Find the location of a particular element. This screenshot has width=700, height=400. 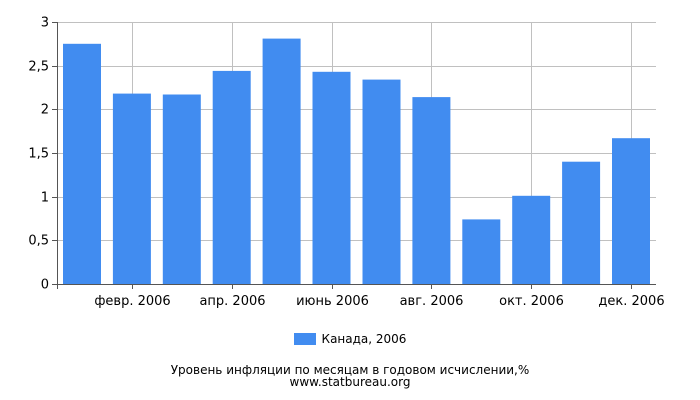

x-tick-label: апр. 2006 is located at coordinates (232, 301).